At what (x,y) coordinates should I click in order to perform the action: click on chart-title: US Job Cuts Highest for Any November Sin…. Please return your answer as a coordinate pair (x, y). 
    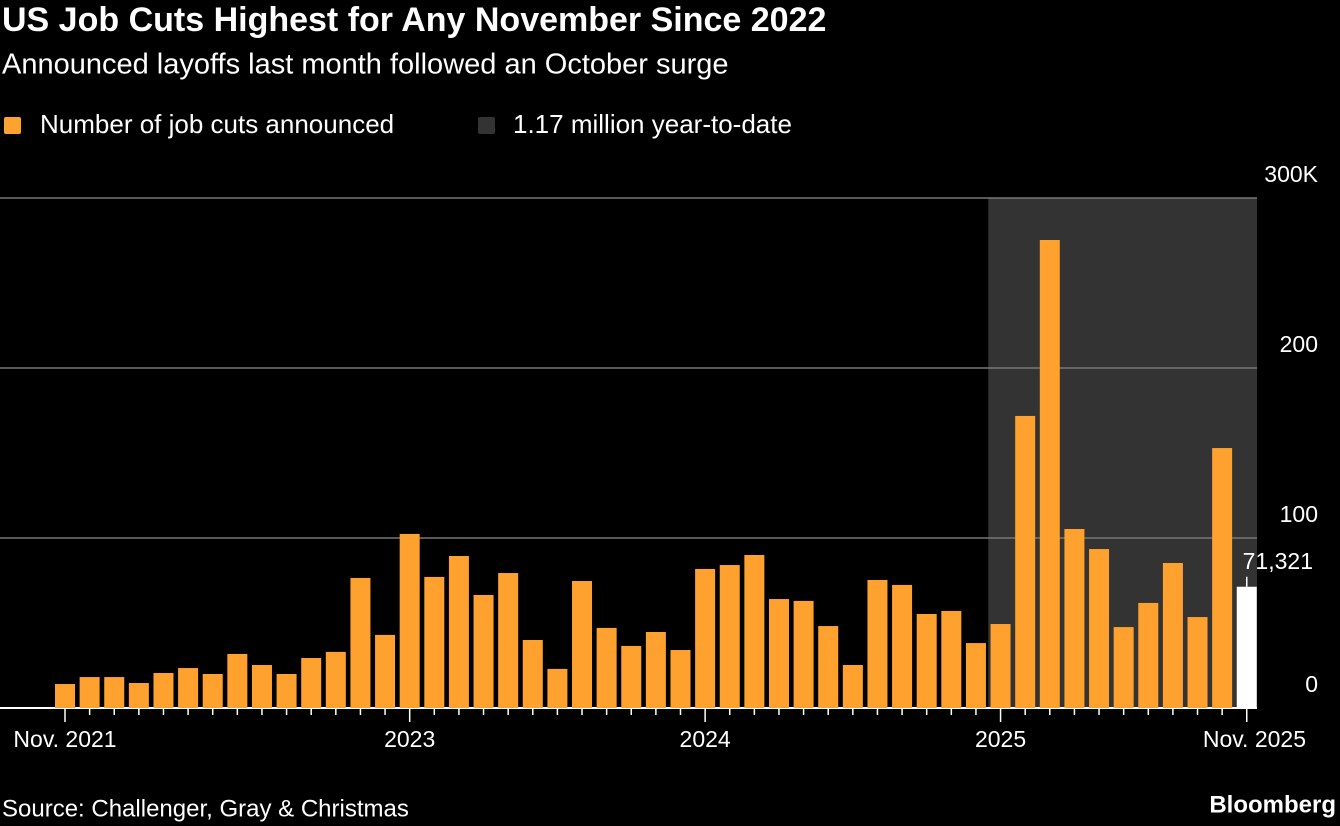
    Looking at the image, I should click on (414, 20).